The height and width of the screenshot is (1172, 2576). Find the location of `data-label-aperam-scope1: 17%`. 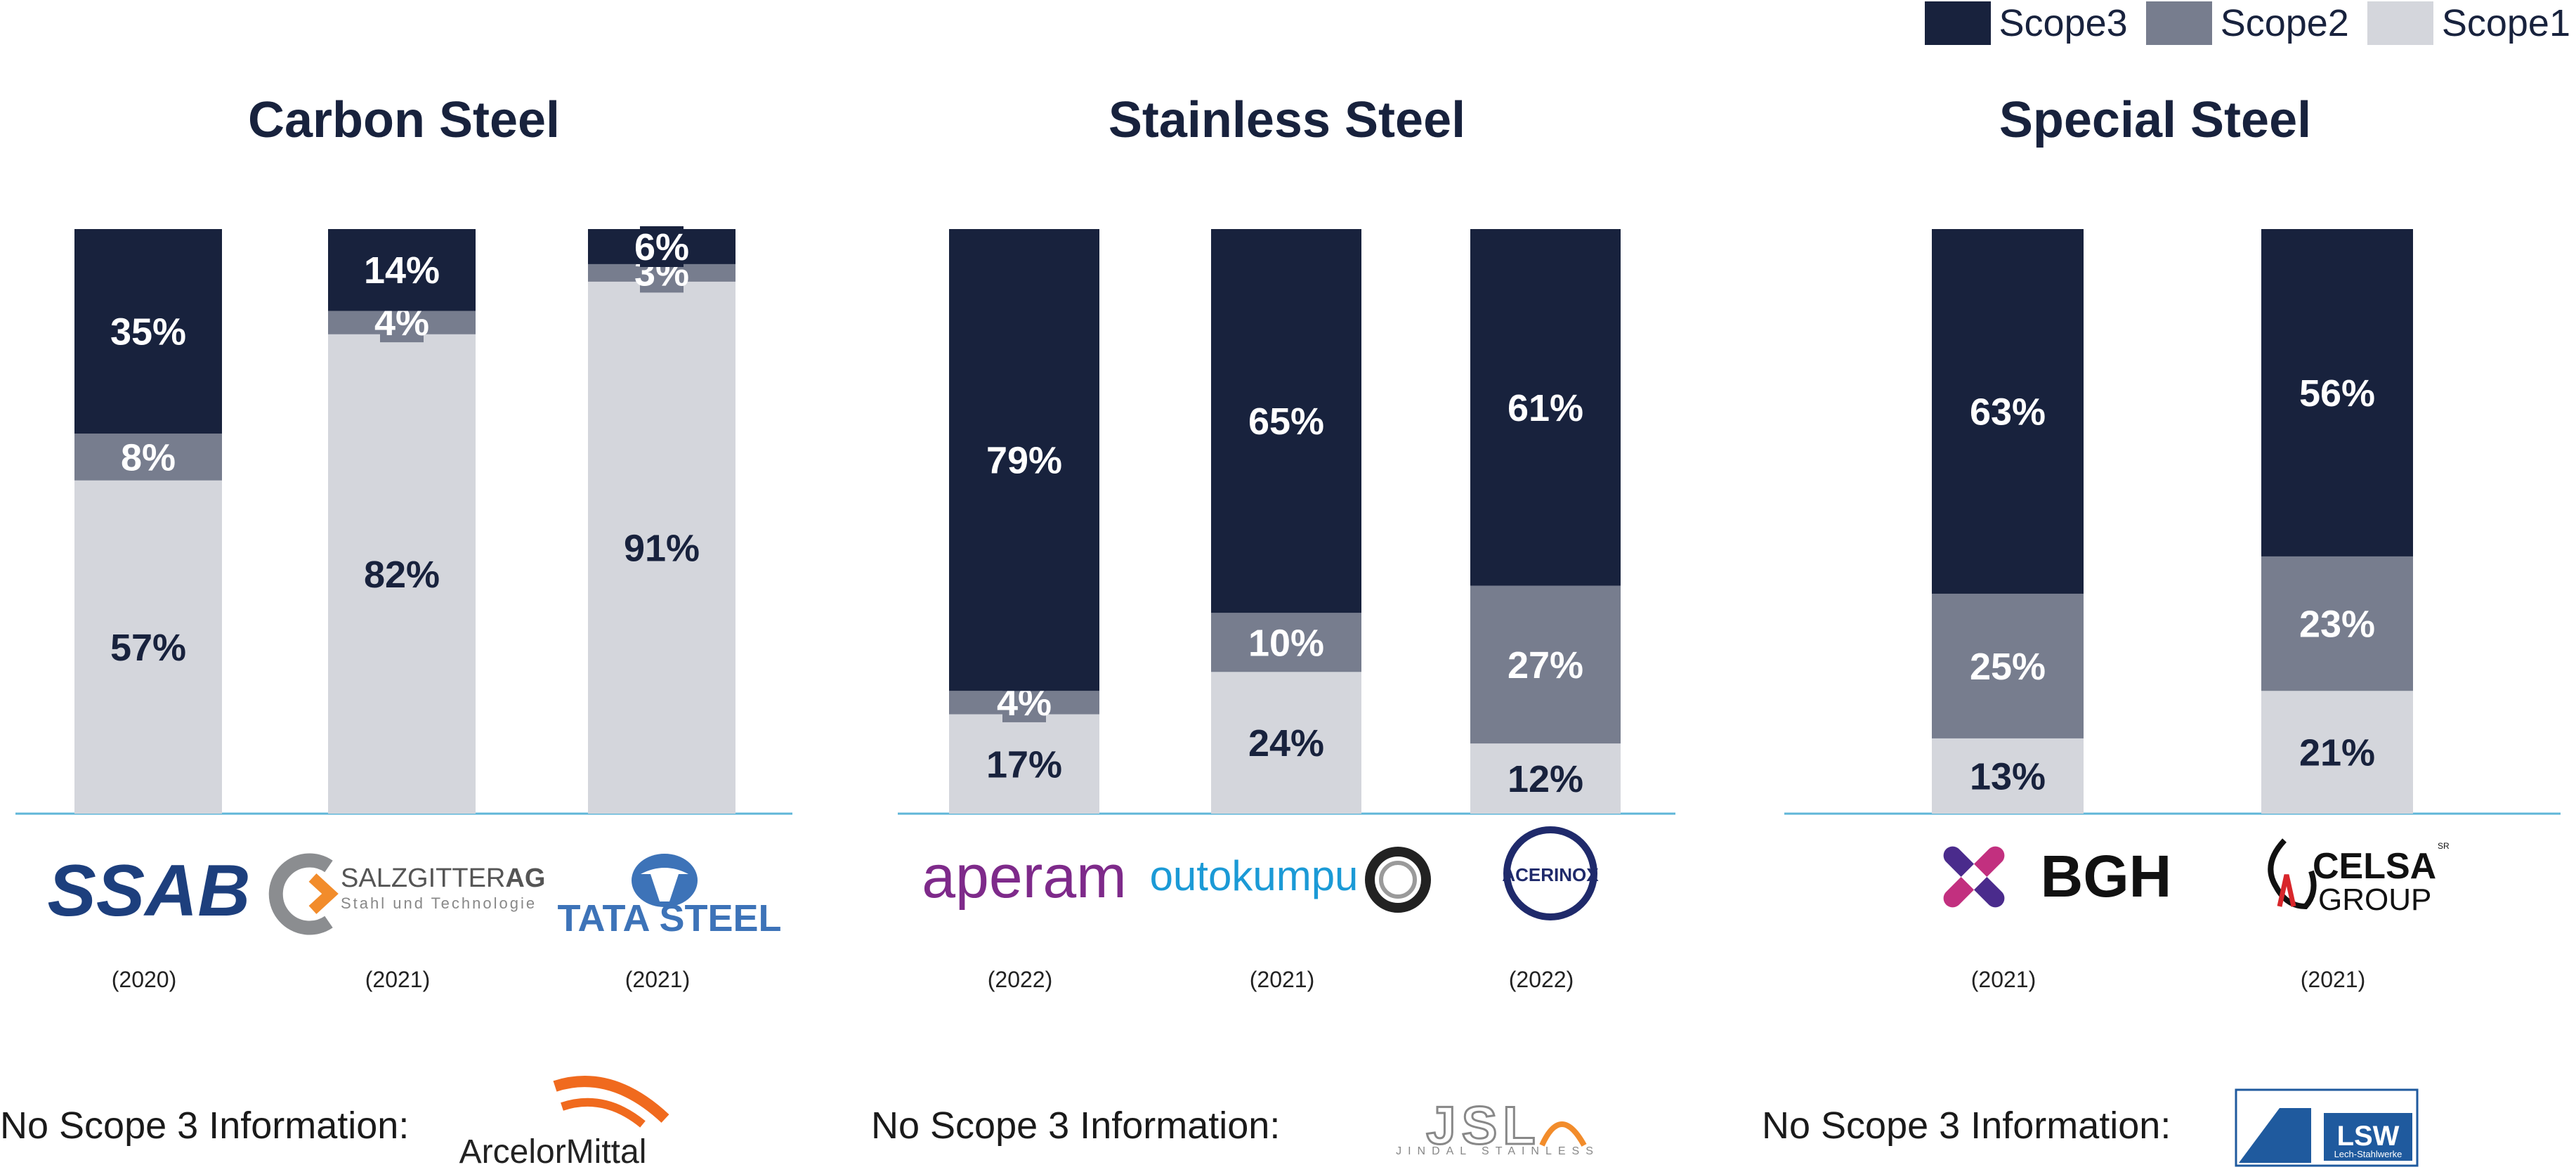

data-label-aperam-scope1: 17% is located at coordinates (1024, 765).